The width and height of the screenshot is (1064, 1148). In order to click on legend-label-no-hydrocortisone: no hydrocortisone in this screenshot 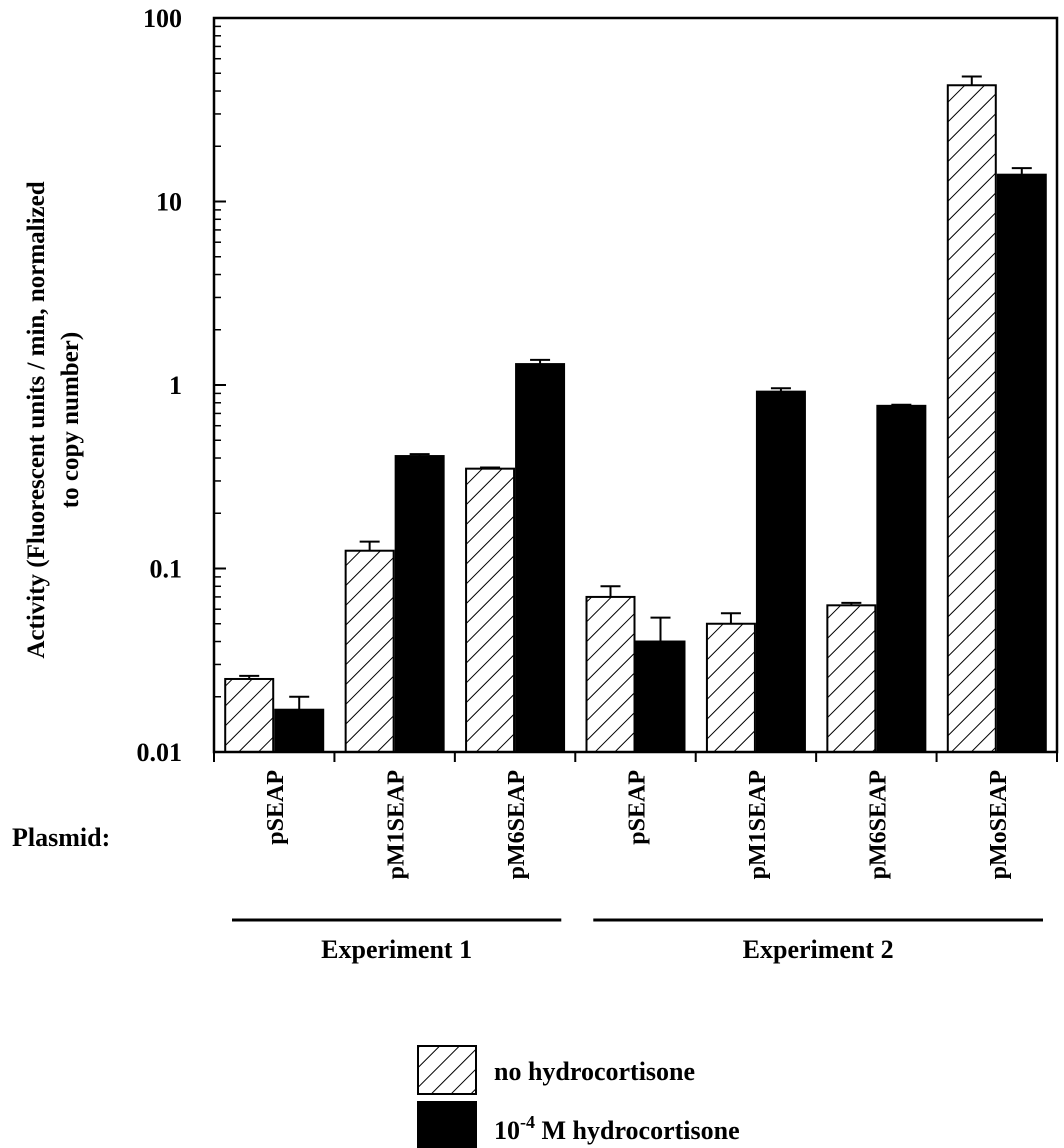, I will do `click(594, 1071)`.